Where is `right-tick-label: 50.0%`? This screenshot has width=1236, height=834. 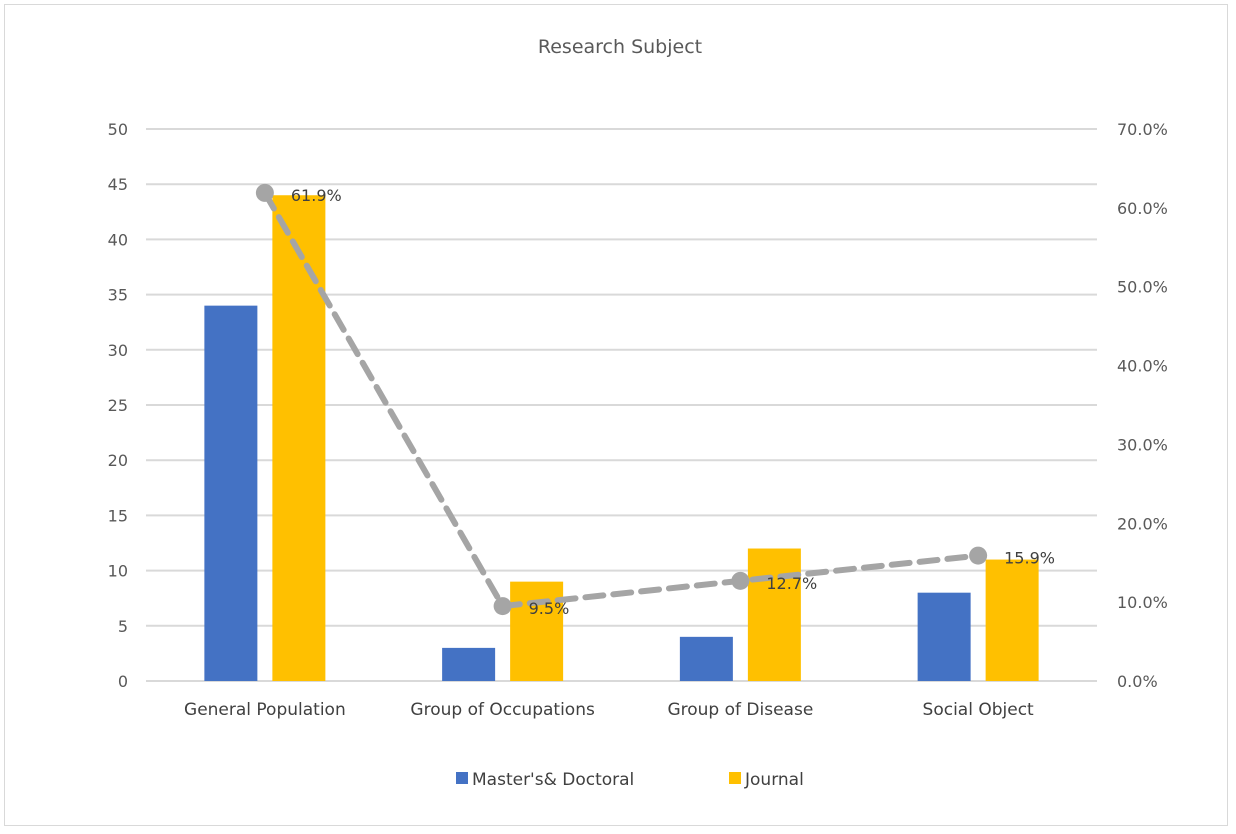 right-tick-label: 50.0% is located at coordinates (1142, 287).